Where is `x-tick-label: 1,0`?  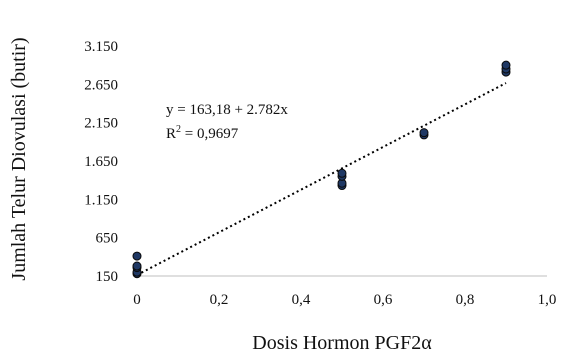
x-tick-label: 1,0 is located at coordinates (547, 300).